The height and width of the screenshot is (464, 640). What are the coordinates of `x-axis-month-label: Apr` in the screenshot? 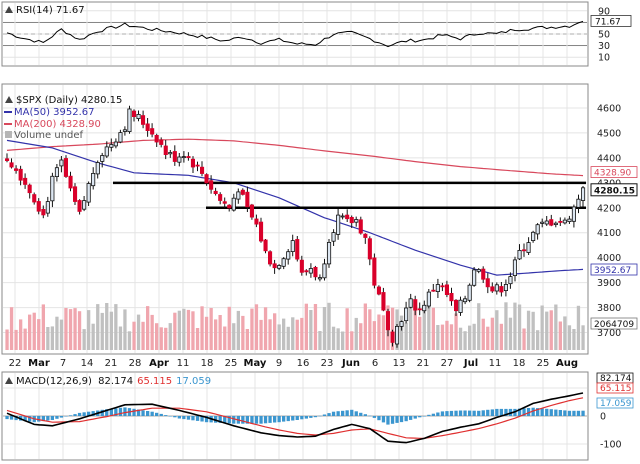 It's located at (159, 363).